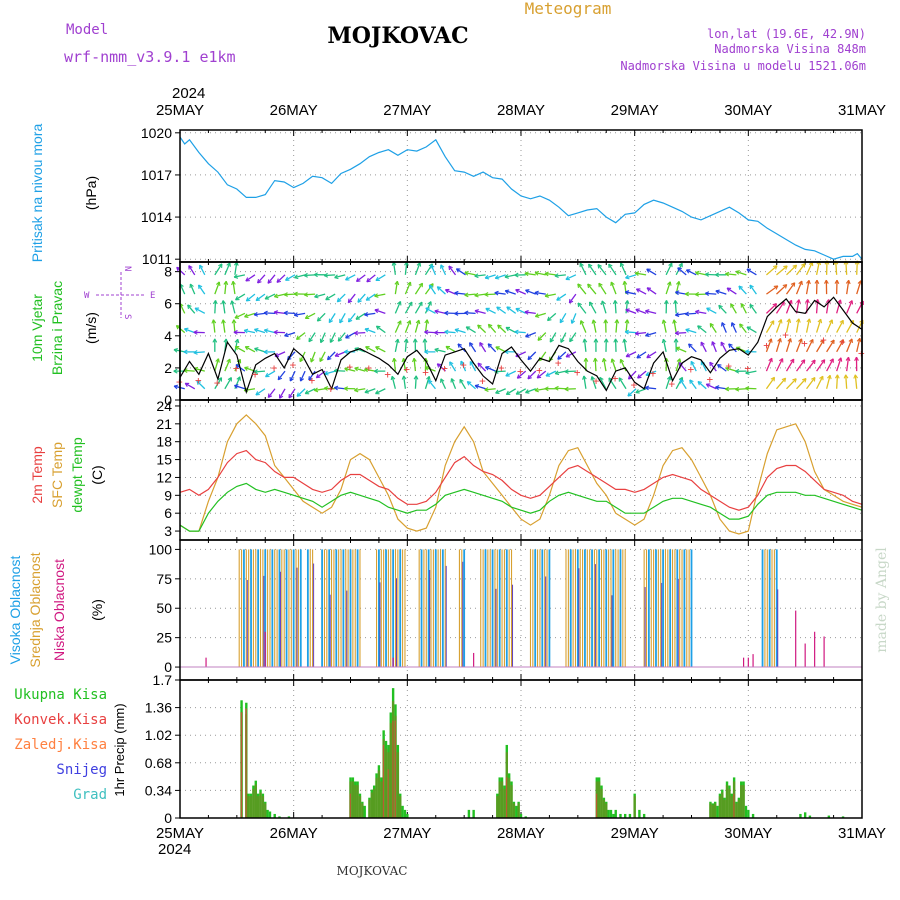  I want to click on wind-unit: (m/s), so click(91, 328).